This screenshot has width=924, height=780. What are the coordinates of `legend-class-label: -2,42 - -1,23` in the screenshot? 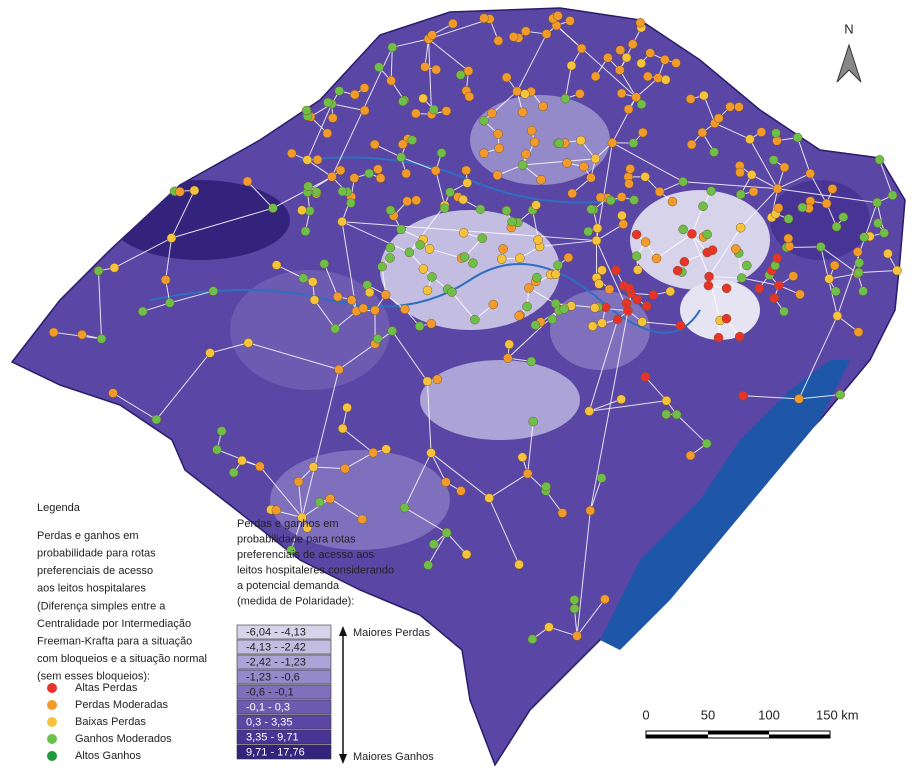 It's located at (276, 662).